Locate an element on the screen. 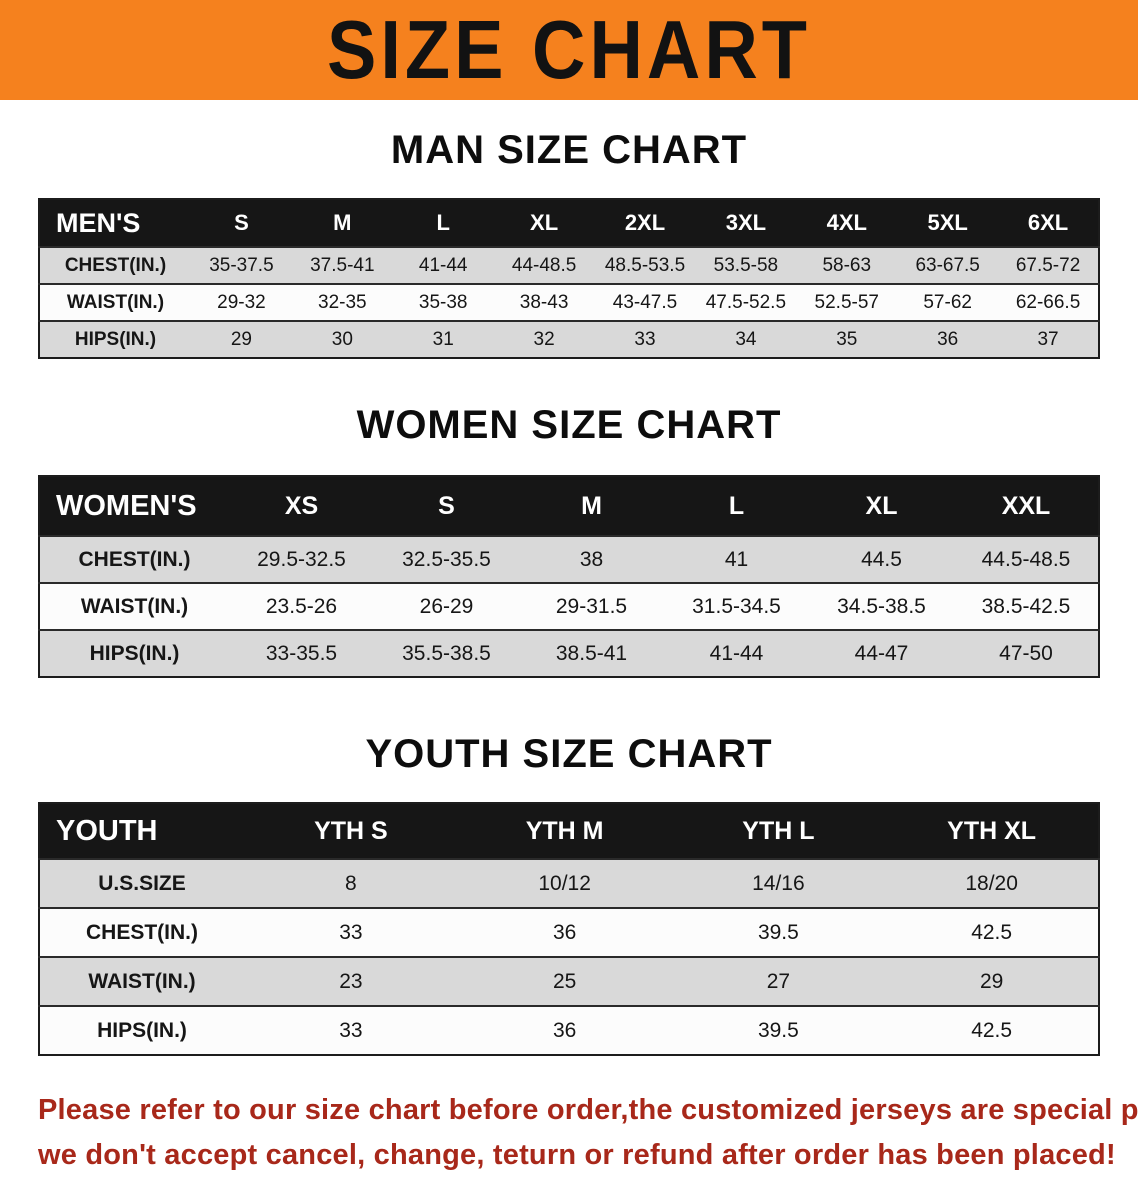 The height and width of the screenshot is (1178, 1138). size-cell: 26-29 is located at coordinates (446, 606).